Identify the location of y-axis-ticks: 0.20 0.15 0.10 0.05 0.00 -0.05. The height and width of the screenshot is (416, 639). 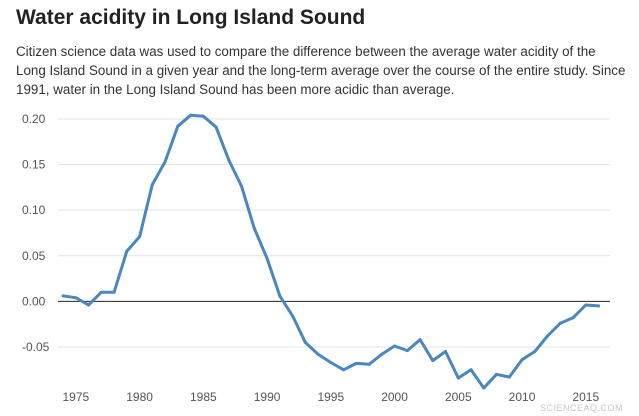
(36, 233).